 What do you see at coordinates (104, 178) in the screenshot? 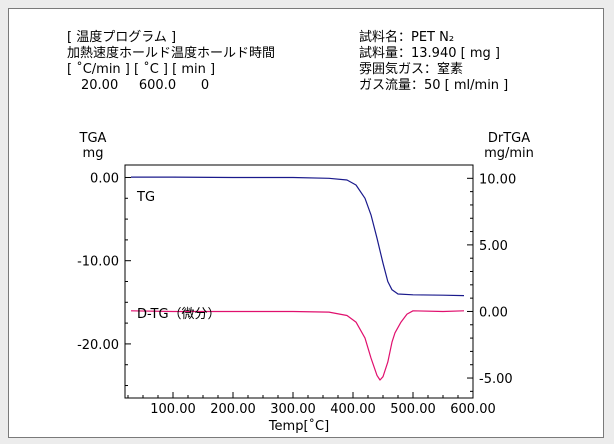
I see `y-left-tick-label: 0.00` at bounding box center [104, 178].